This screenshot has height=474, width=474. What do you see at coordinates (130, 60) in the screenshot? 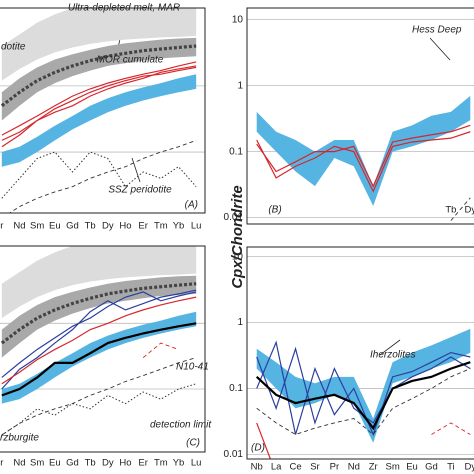
I see `annotation: MOR cumulate` at bounding box center [130, 60].